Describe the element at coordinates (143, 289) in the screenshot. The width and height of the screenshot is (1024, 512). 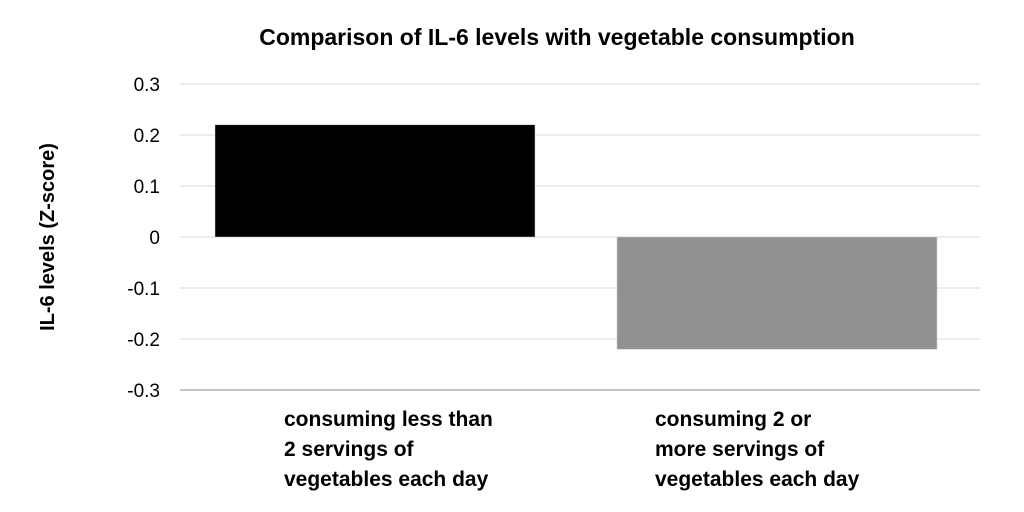
I see `y-tick-label: -0.1` at that location.